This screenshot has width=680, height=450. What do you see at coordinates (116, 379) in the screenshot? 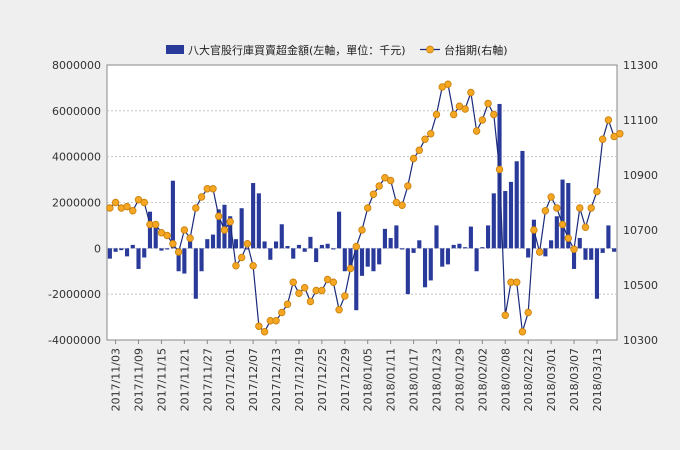
I see `x-tick-label: 2017/11/03` at bounding box center [116, 379].